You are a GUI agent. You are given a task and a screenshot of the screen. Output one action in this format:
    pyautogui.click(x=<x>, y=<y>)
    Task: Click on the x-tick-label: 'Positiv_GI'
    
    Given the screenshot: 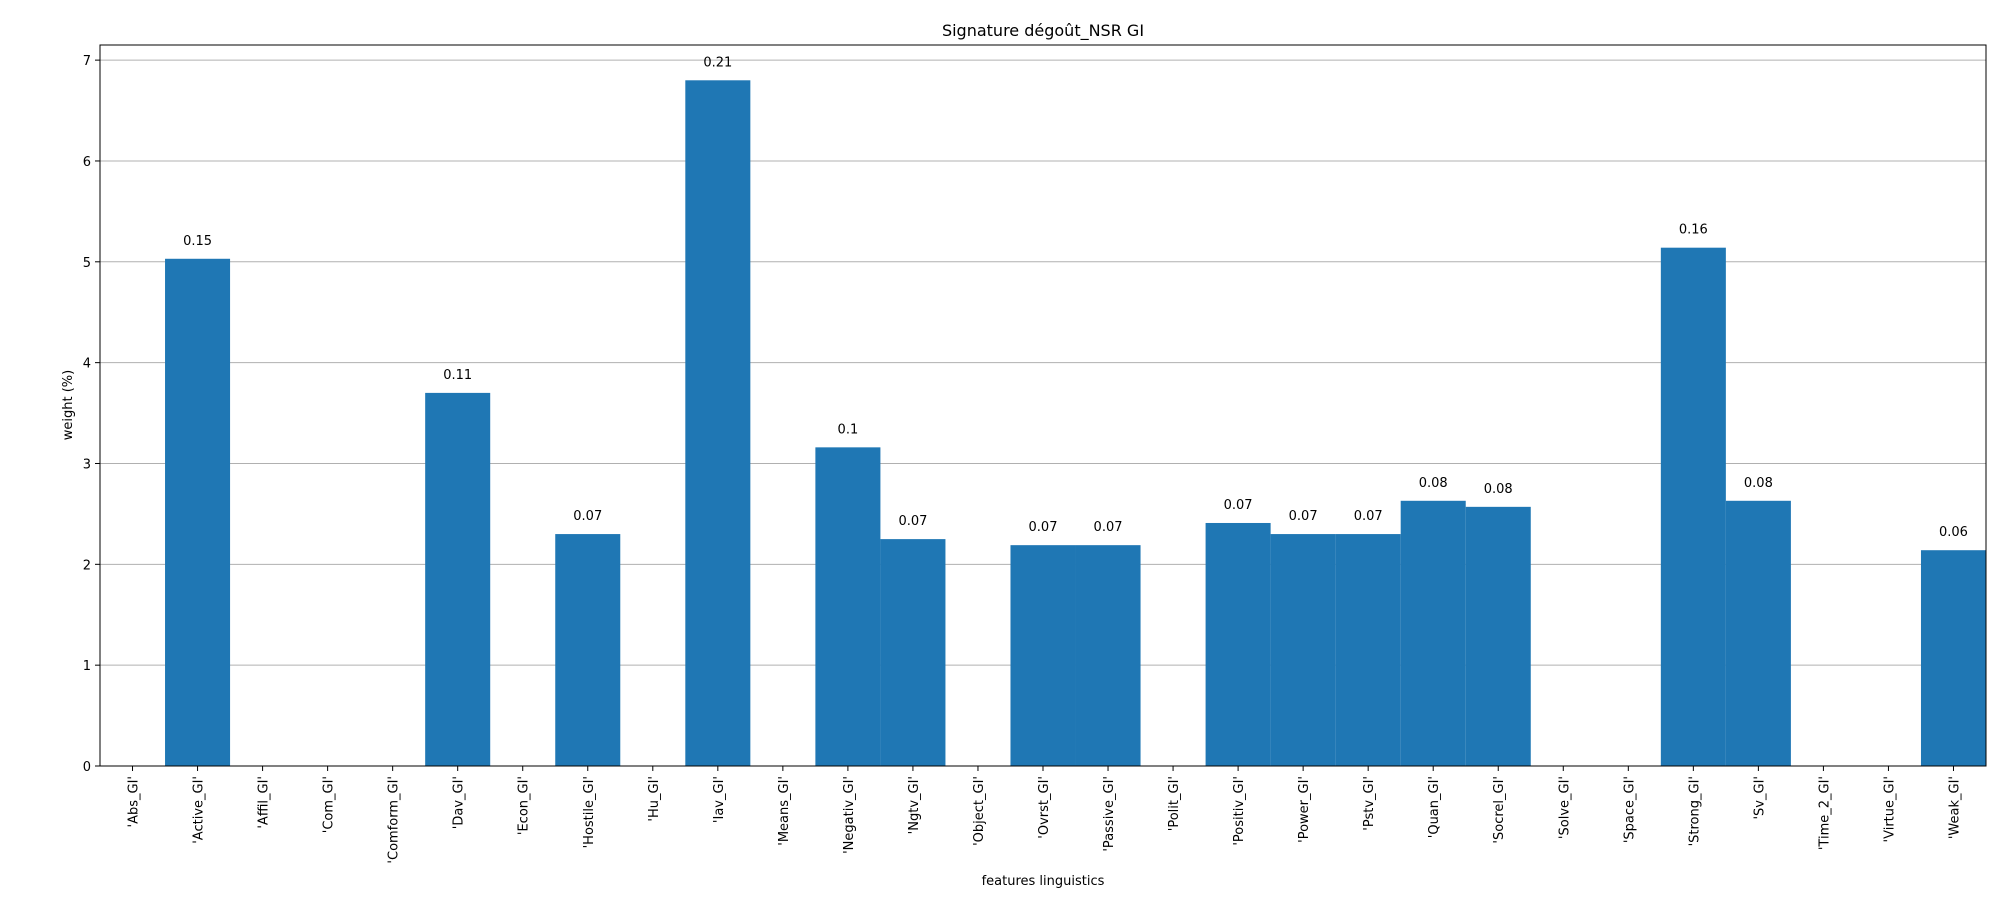 What is the action you would take?
    pyautogui.click(x=1239, y=811)
    